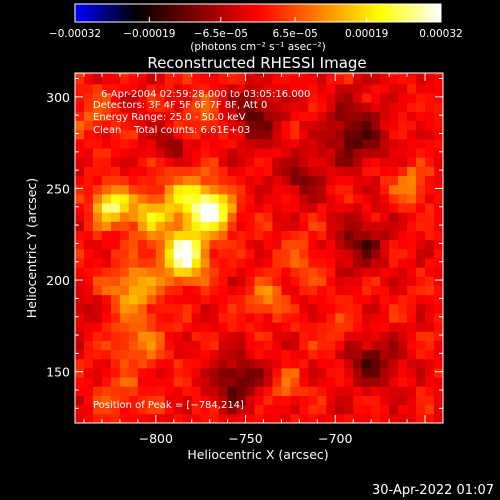 This screenshot has width=500, height=500. Describe the element at coordinates (149, 34) in the screenshot. I see `colorbar-tick-label: −0.00019` at that location.